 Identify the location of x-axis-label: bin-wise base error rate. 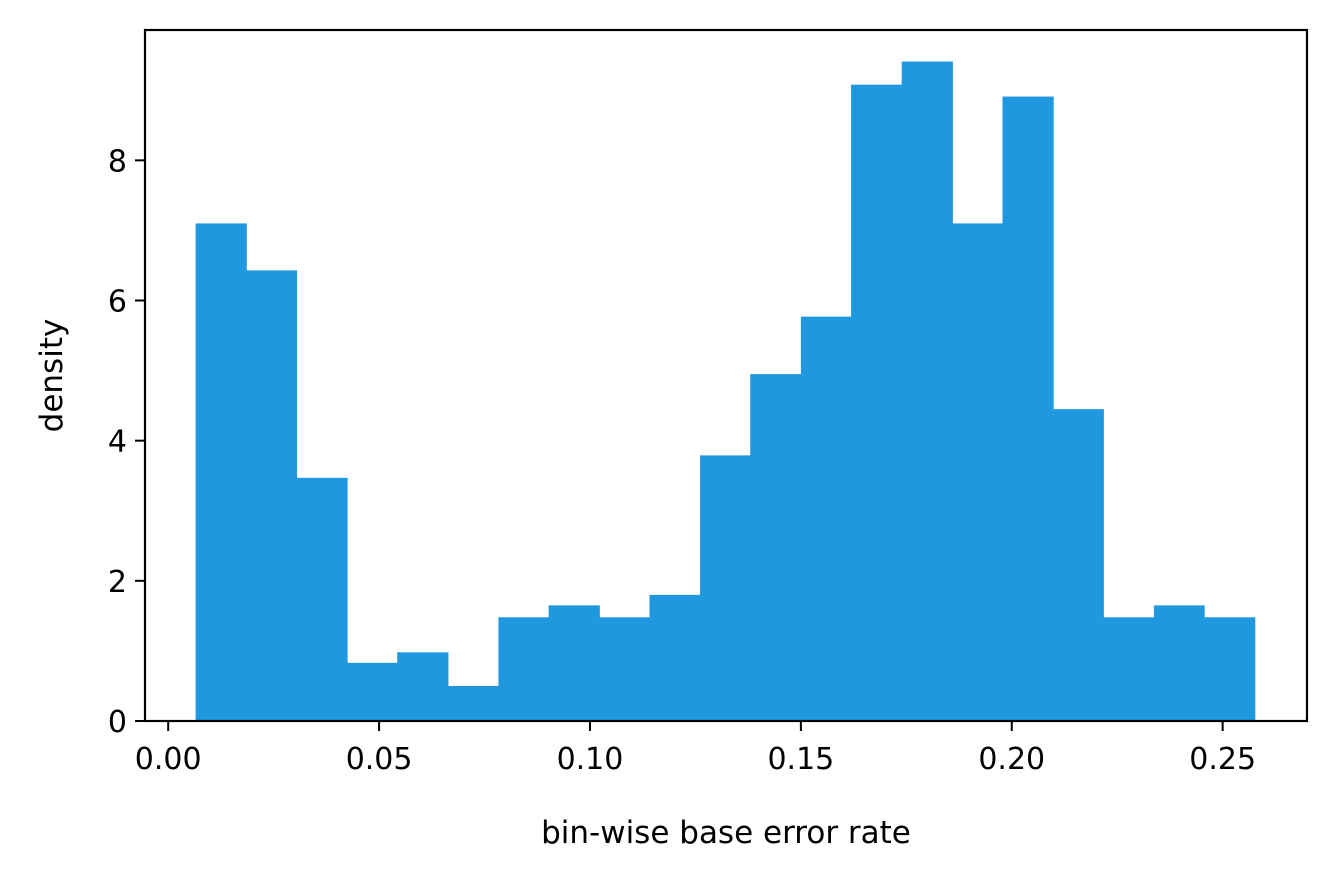
(726, 833).